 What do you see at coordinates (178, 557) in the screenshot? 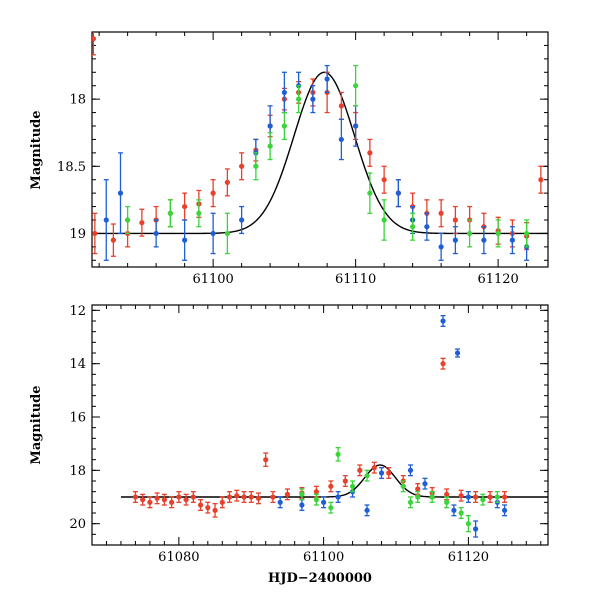
I see `x-tick-label: 61080` at bounding box center [178, 557].